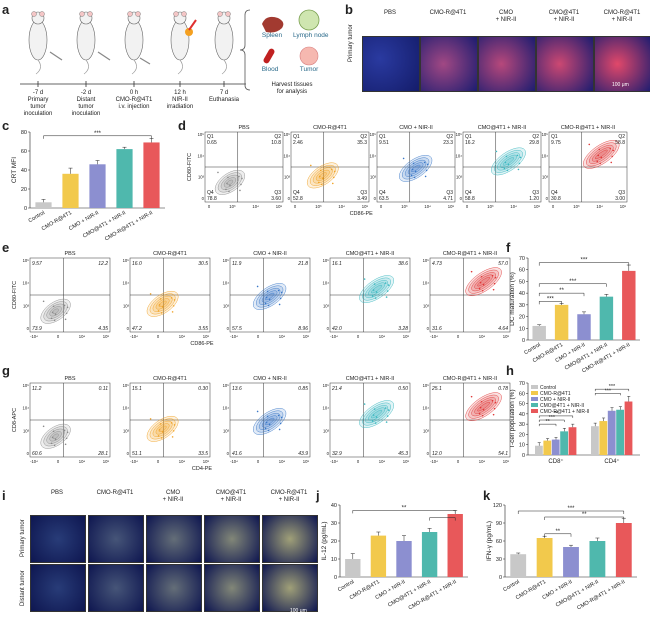 The image size is (650, 625). I want to click on x-tick-label: CMO-R@4T1 + NIR-II, so click(129, 226).